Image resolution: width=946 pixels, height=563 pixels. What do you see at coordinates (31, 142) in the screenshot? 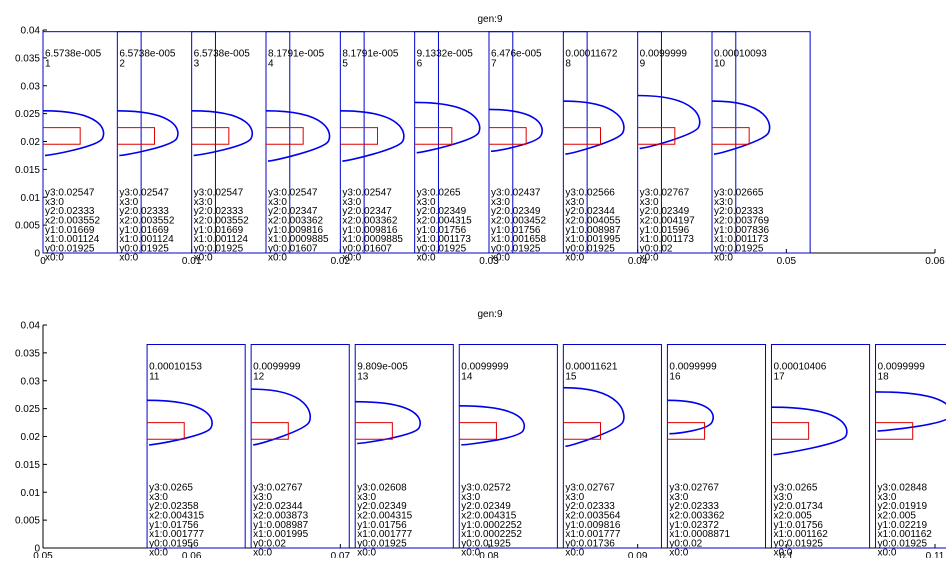
I see `y-tick-label: 0.02` at bounding box center [31, 142].